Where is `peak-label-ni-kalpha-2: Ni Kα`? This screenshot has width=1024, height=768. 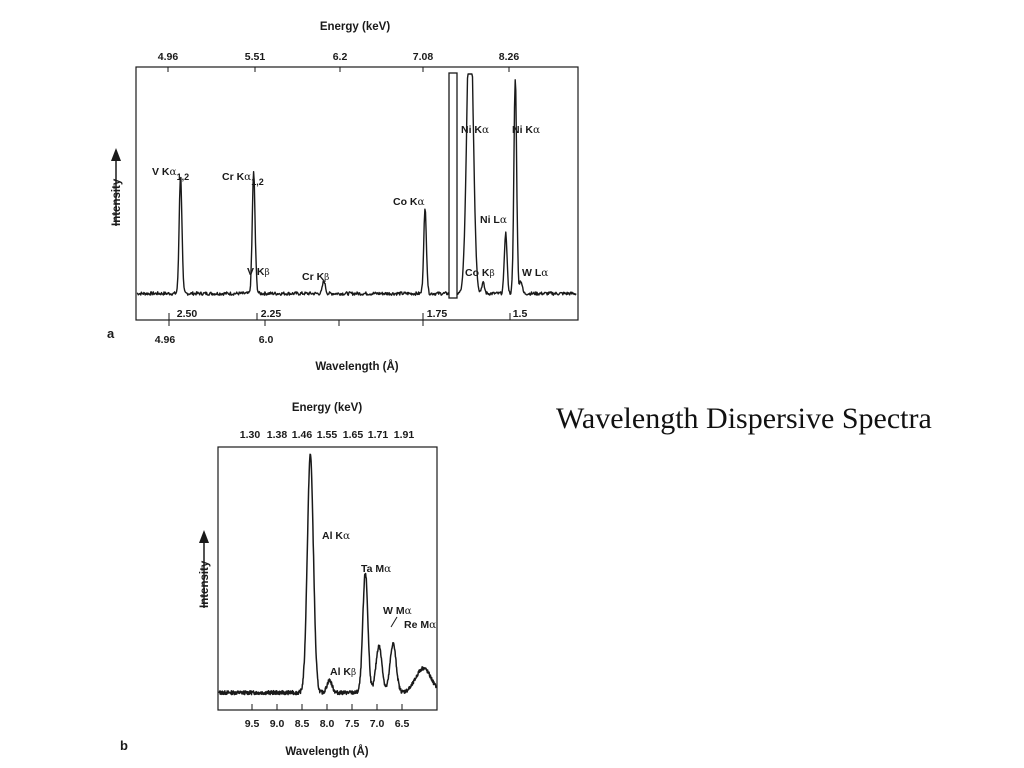 peak-label-ni-kalpha-2: Ni Kα is located at coordinates (526, 130).